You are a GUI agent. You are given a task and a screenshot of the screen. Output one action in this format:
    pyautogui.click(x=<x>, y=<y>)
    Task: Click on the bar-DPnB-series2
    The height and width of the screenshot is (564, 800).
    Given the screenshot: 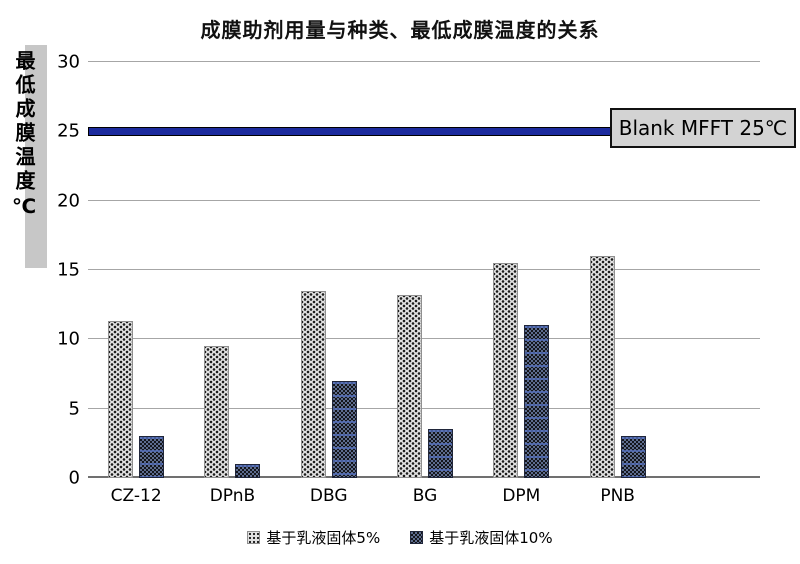 What is the action you would take?
    pyautogui.click(x=248, y=471)
    